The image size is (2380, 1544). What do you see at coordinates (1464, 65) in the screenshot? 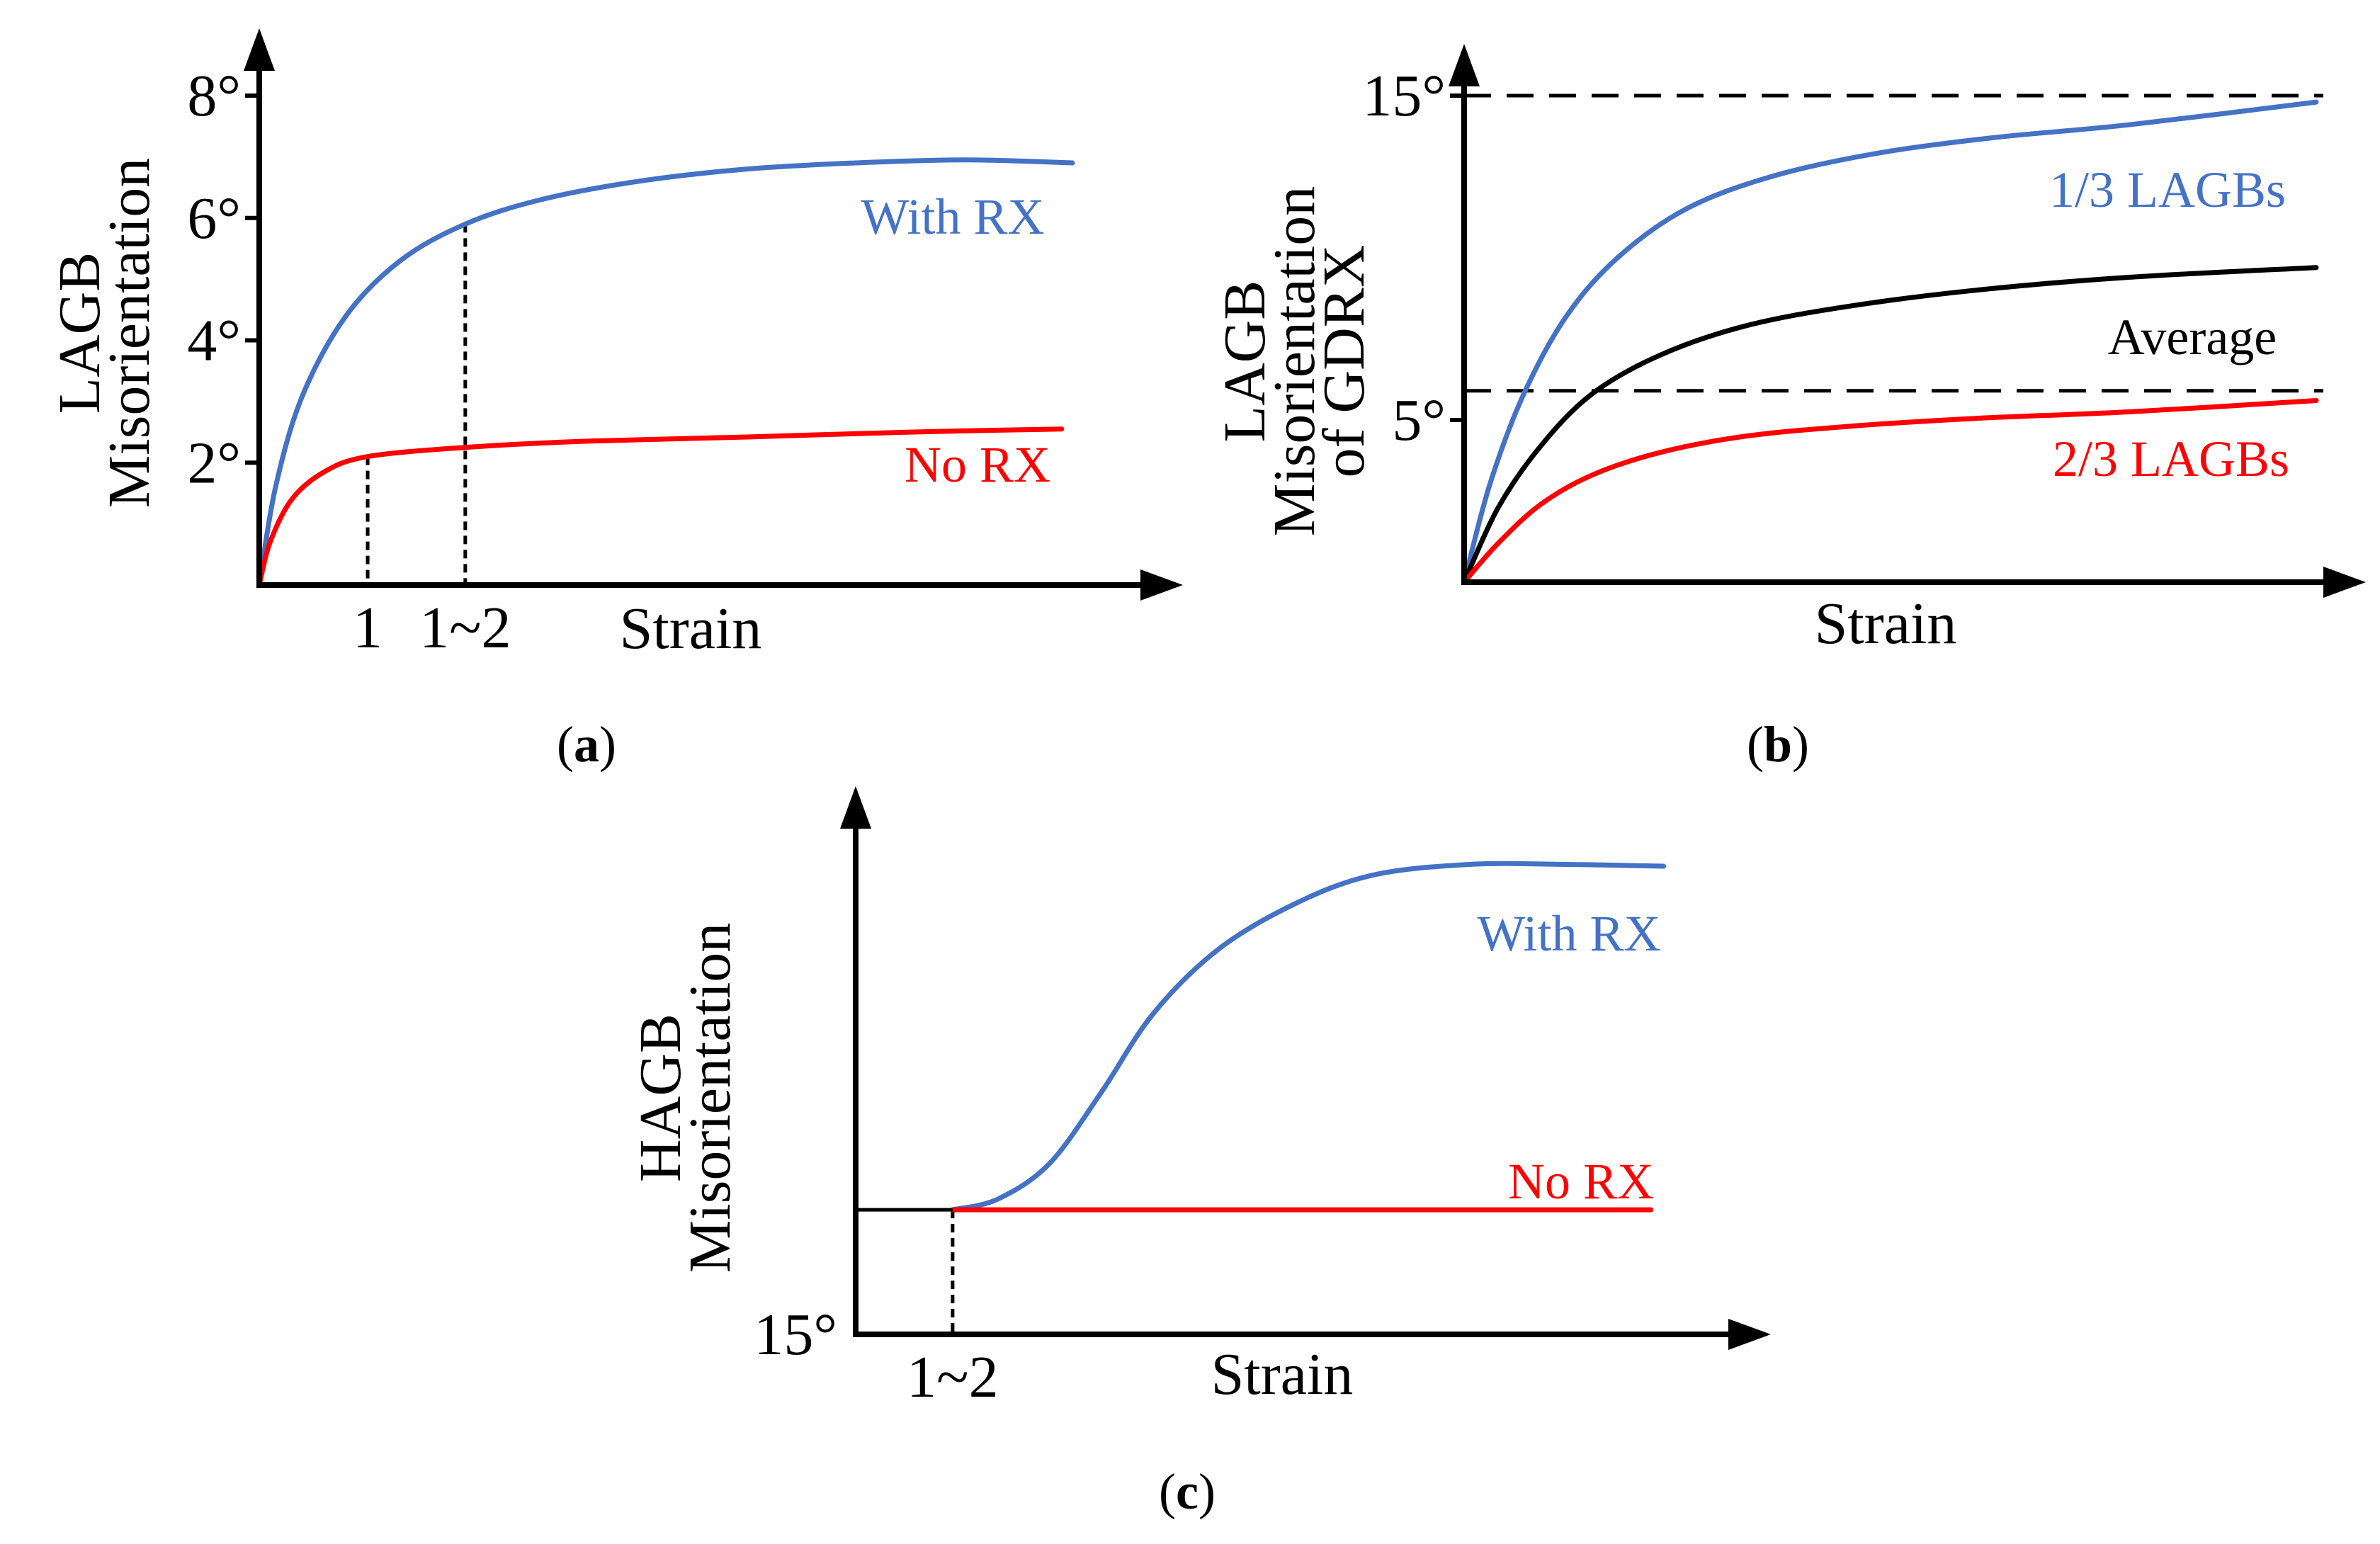
I see `b-y-axis-arrowhead` at bounding box center [1464, 65].